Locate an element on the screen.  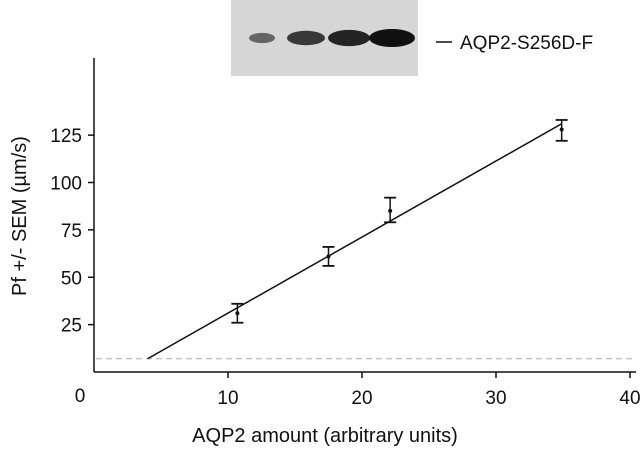
x-tick-label: 10 is located at coordinates (227, 398).